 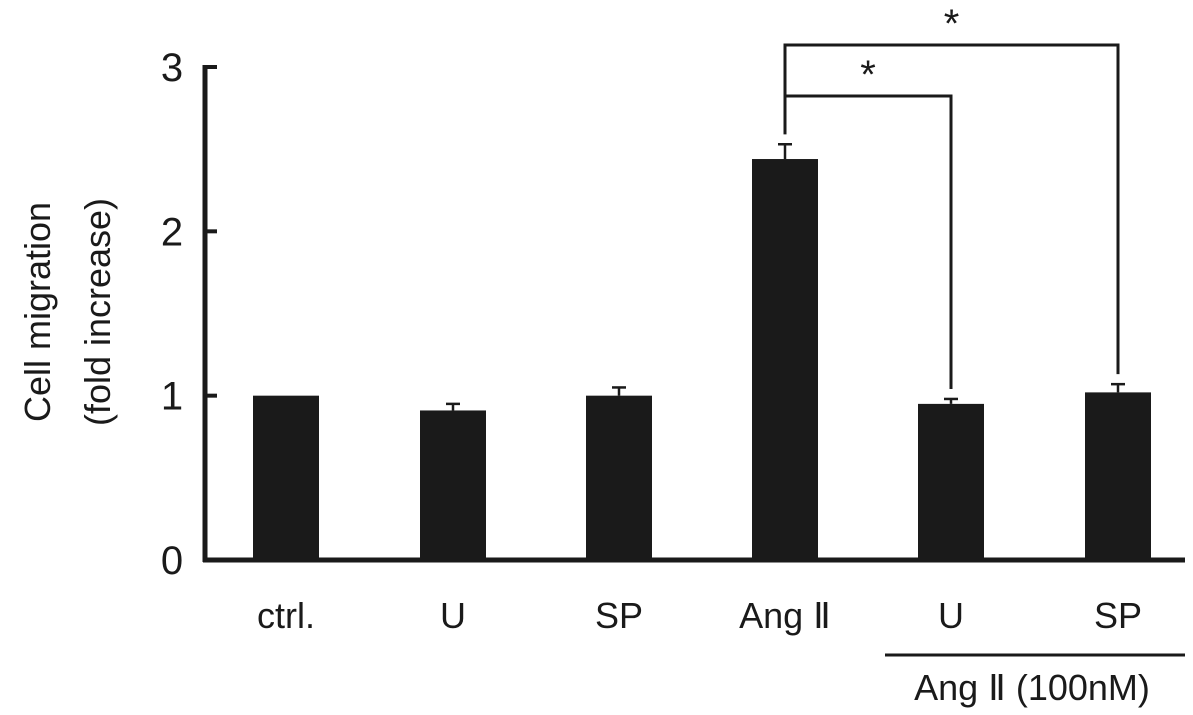 I want to click on y-axis-label-line2: (fold increase), so click(x=97, y=312).